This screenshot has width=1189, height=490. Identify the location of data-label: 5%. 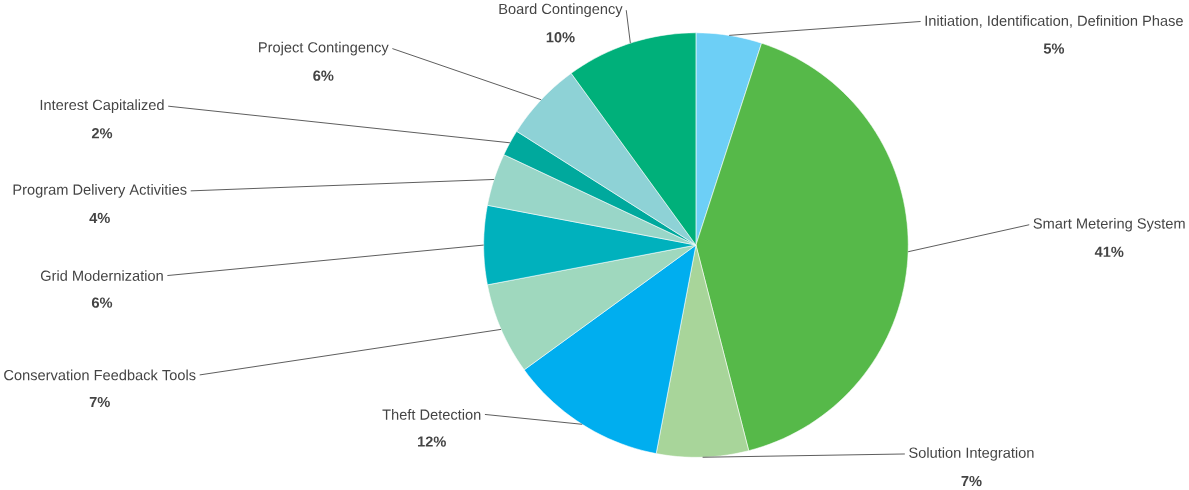
(1054, 48).